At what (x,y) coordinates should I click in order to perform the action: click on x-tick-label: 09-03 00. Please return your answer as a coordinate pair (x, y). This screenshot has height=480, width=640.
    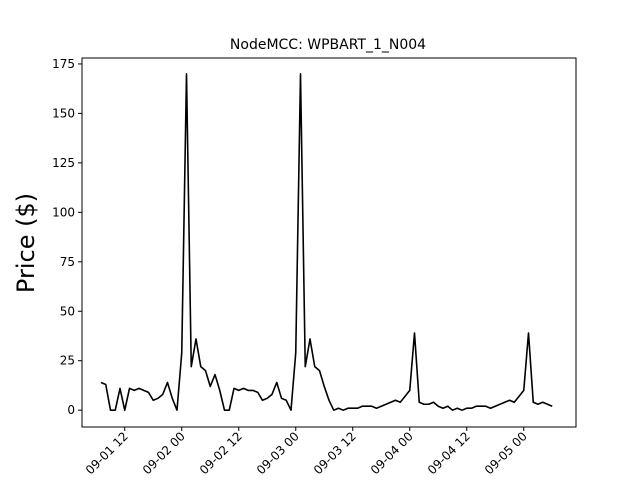
    Looking at the image, I should click on (278, 453).